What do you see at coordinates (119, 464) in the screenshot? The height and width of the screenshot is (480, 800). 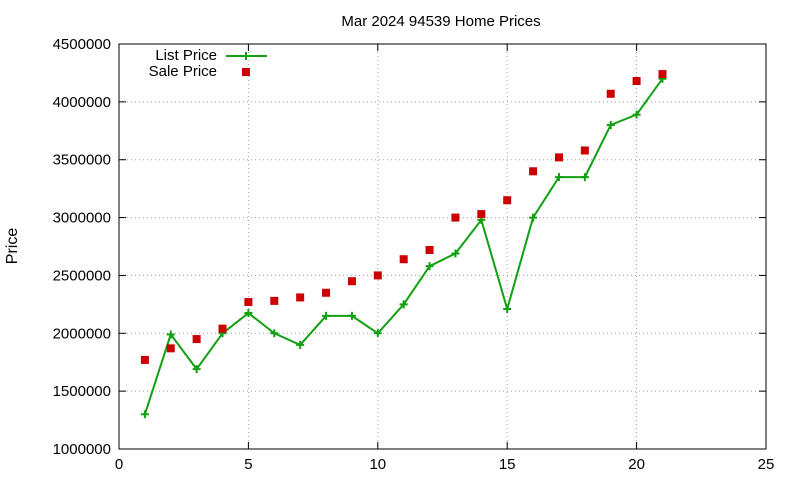 I see `x-tick-label: 0` at bounding box center [119, 464].